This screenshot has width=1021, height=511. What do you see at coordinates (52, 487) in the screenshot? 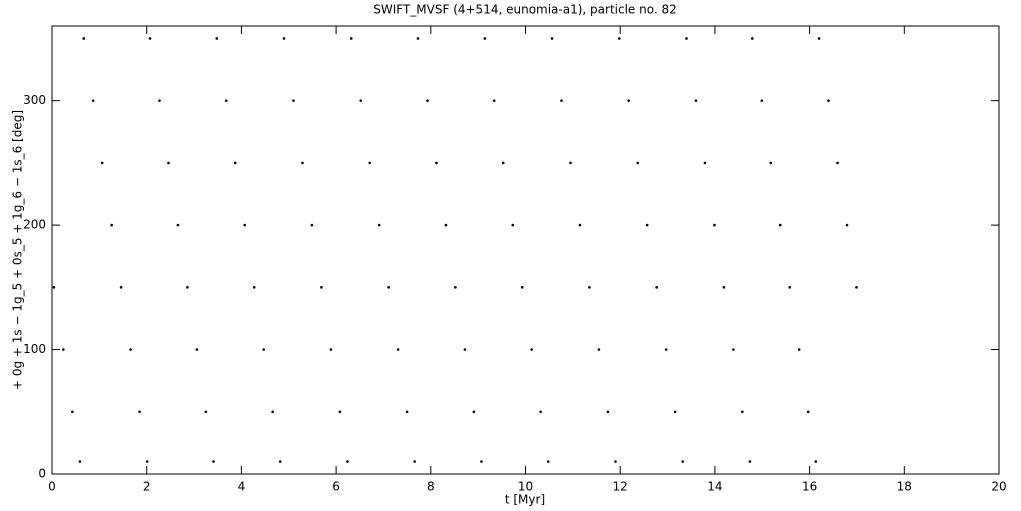
I see `x-tick-label: 0` at bounding box center [52, 487].